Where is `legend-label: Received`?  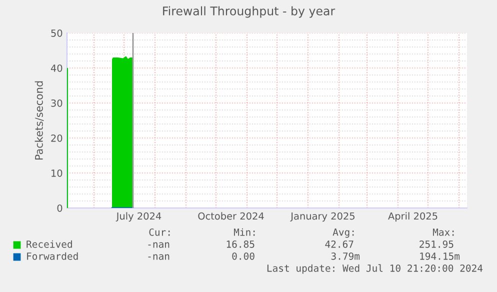
legend-label: Received is located at coordinates (49, 244).